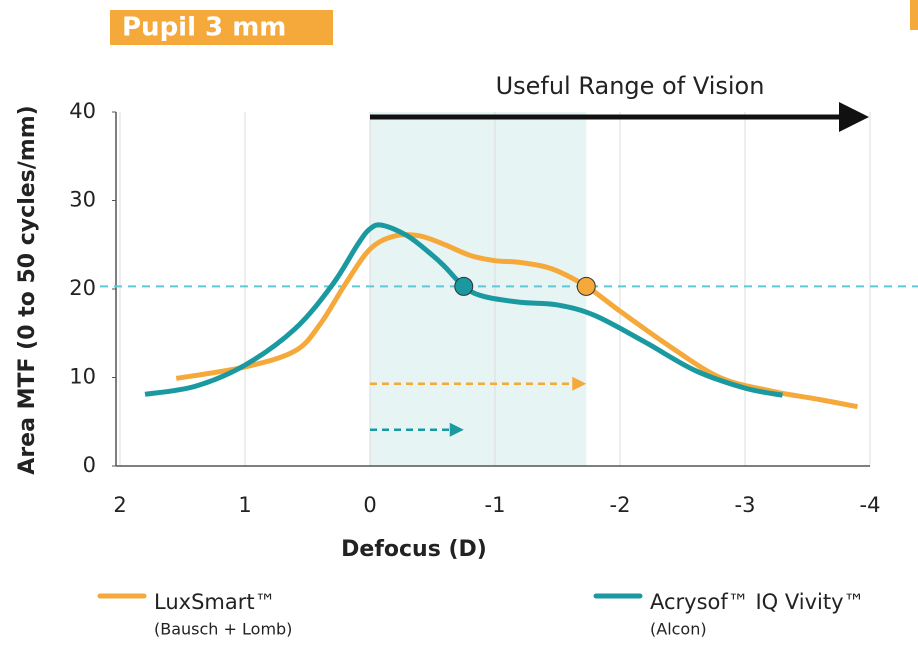 The height and width of the screenshot is (645, 918). Describe the element at coordinates (678, 629) in the screenshot. I see `legend-sublabel: (Alcon)` at that location.